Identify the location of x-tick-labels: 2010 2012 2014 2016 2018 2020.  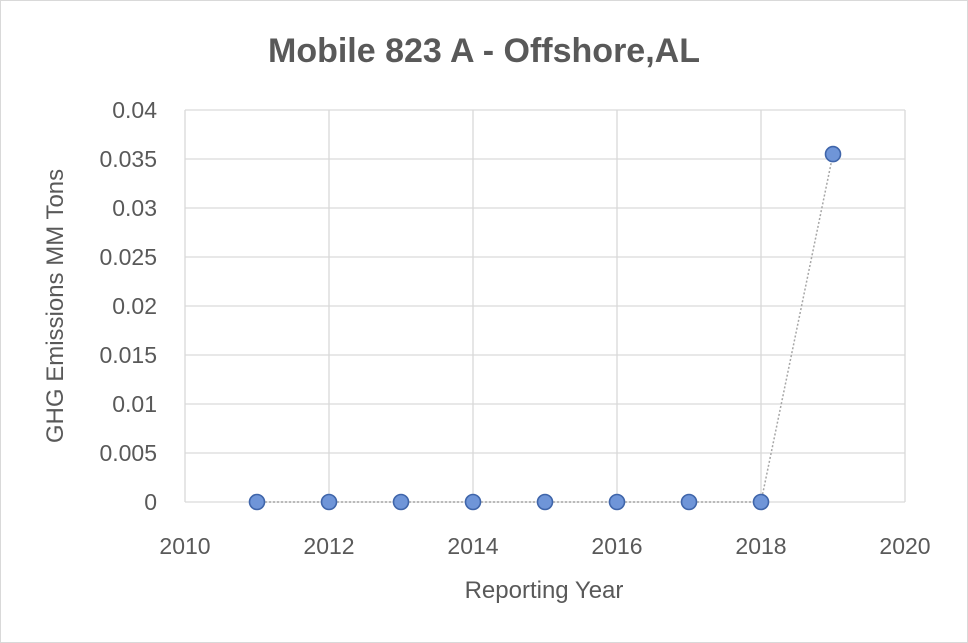
(544, 546).